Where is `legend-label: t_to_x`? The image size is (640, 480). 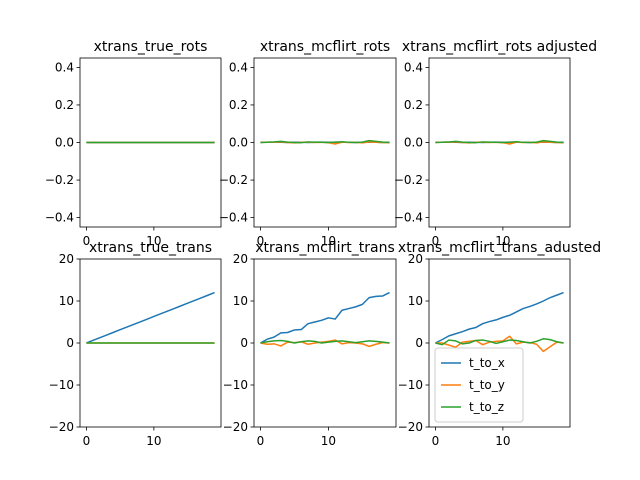
legend-label: t_to_x is located at coordinates (487, 363).